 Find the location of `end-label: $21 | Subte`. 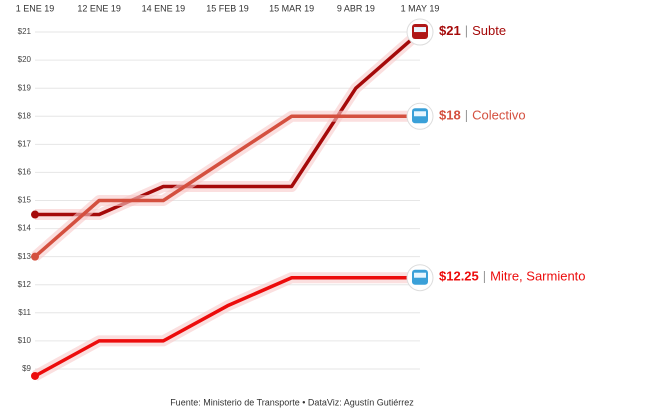

end-label: $21 | Subte is located at coordinates (472, 30).